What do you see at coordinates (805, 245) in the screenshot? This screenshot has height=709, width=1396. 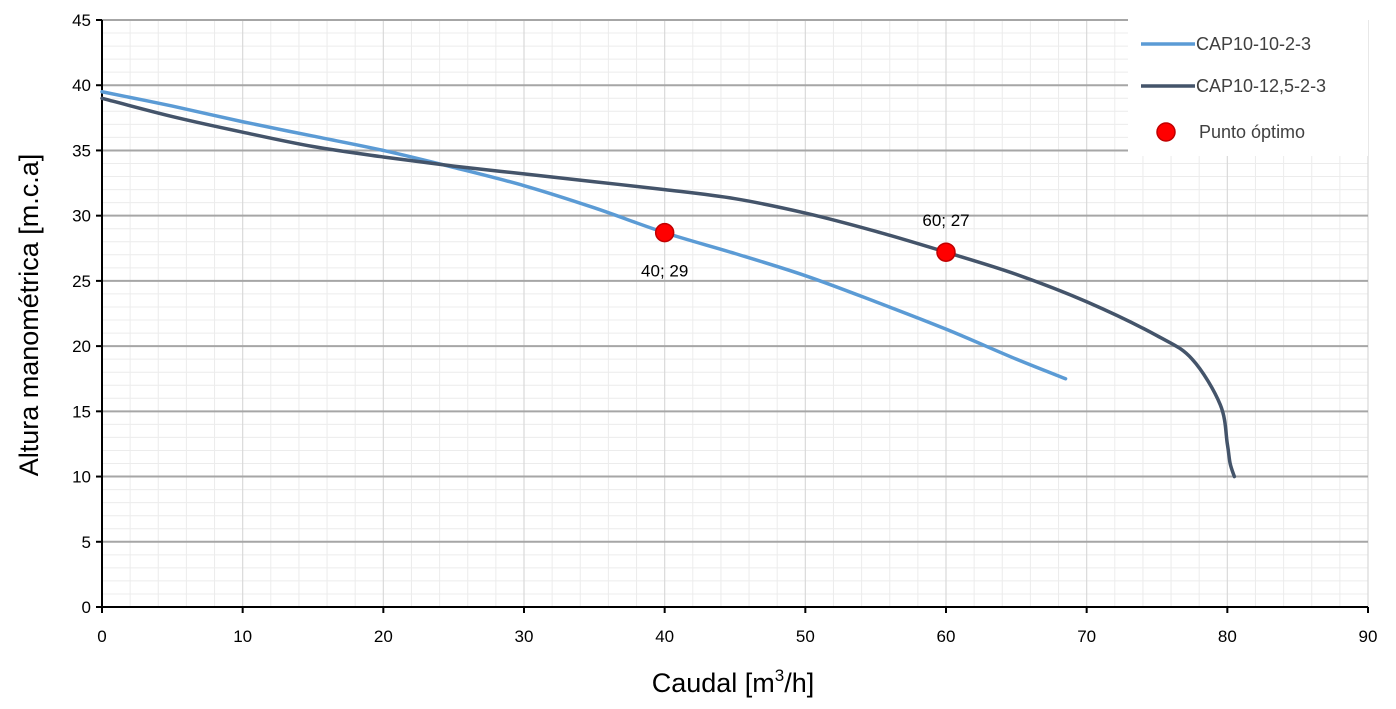 I see `optimum-points: 40; 29 60; 27` at bounding box center [805, 245].